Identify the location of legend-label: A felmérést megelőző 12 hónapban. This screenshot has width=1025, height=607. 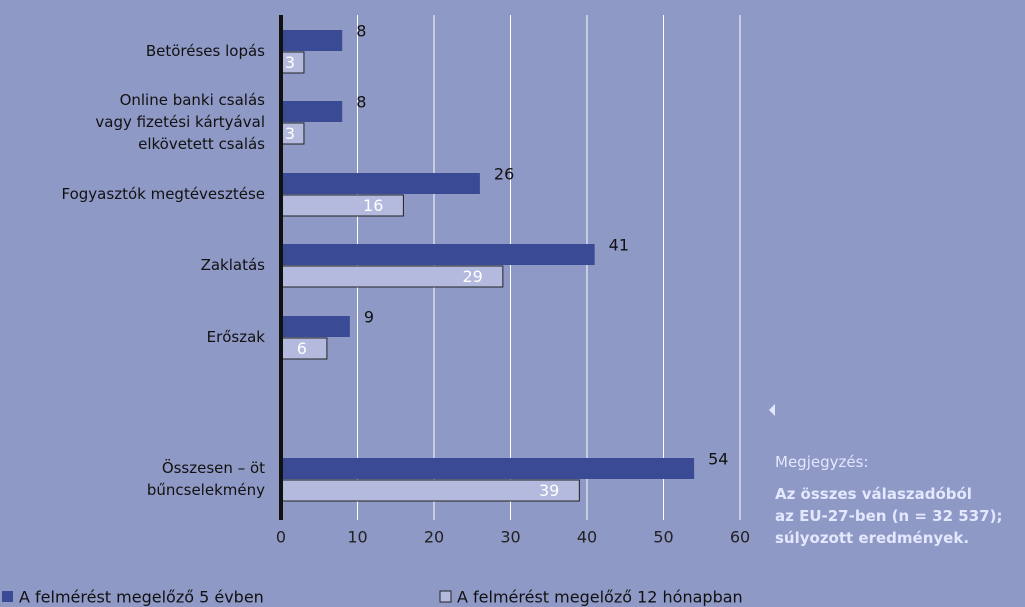
(600, 597).